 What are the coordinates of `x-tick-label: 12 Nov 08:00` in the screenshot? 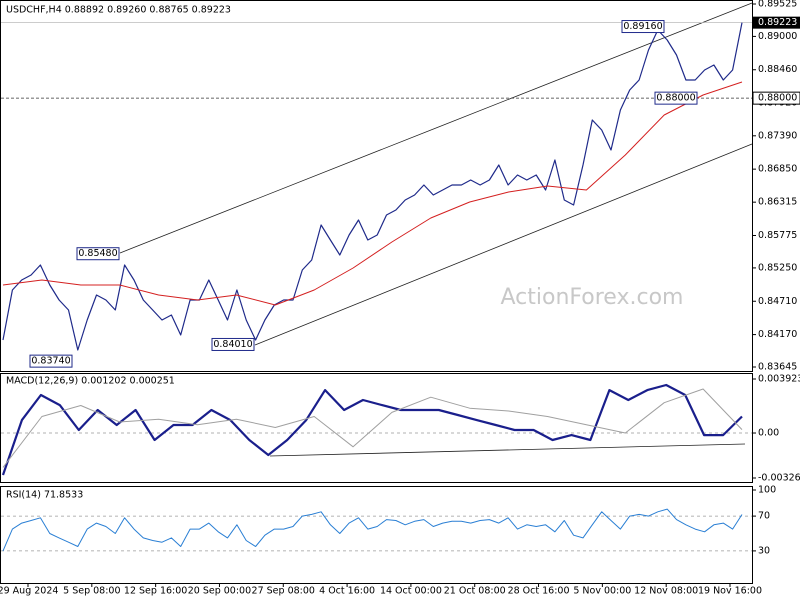 It's located at (666, 591).